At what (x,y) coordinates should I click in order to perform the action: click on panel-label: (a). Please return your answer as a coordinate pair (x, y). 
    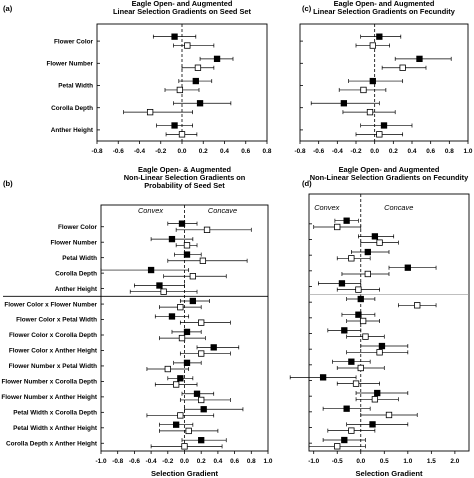
    Looking at the image, I should click on (8, 8).